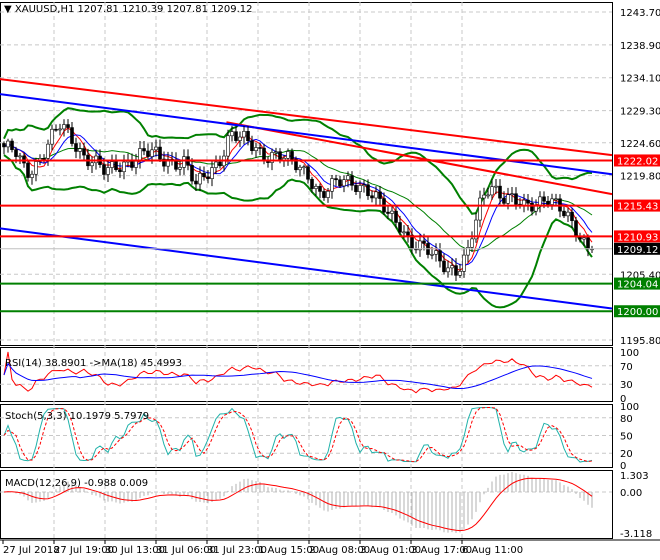 The height and width of the screenshot is (560, 660). What do you see at coordinates (8, 9) in the screenshot?
I see `dropdown-triangle-icon: ▼` at bounding box center [8, 9].